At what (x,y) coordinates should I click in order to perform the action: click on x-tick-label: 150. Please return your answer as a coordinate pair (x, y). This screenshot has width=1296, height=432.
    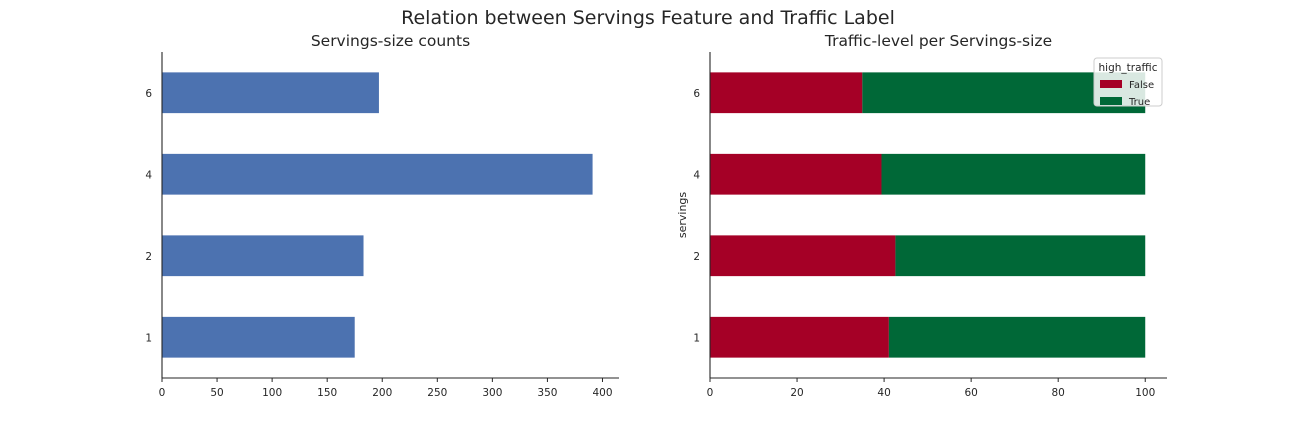
    Looking at the image, I should click on (327, 393).